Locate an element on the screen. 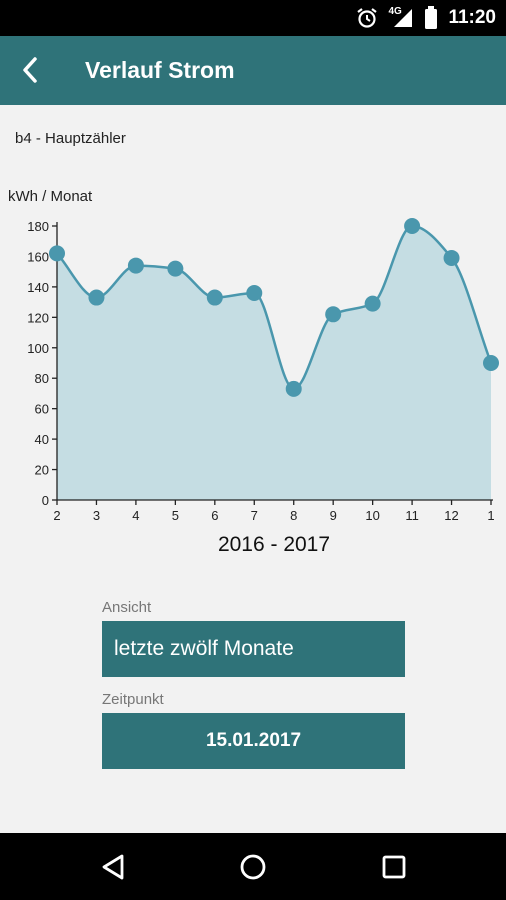 This screenshot has width=506, height=900. date-selector: 15.01.2017 is located at coordinates (253, 741).